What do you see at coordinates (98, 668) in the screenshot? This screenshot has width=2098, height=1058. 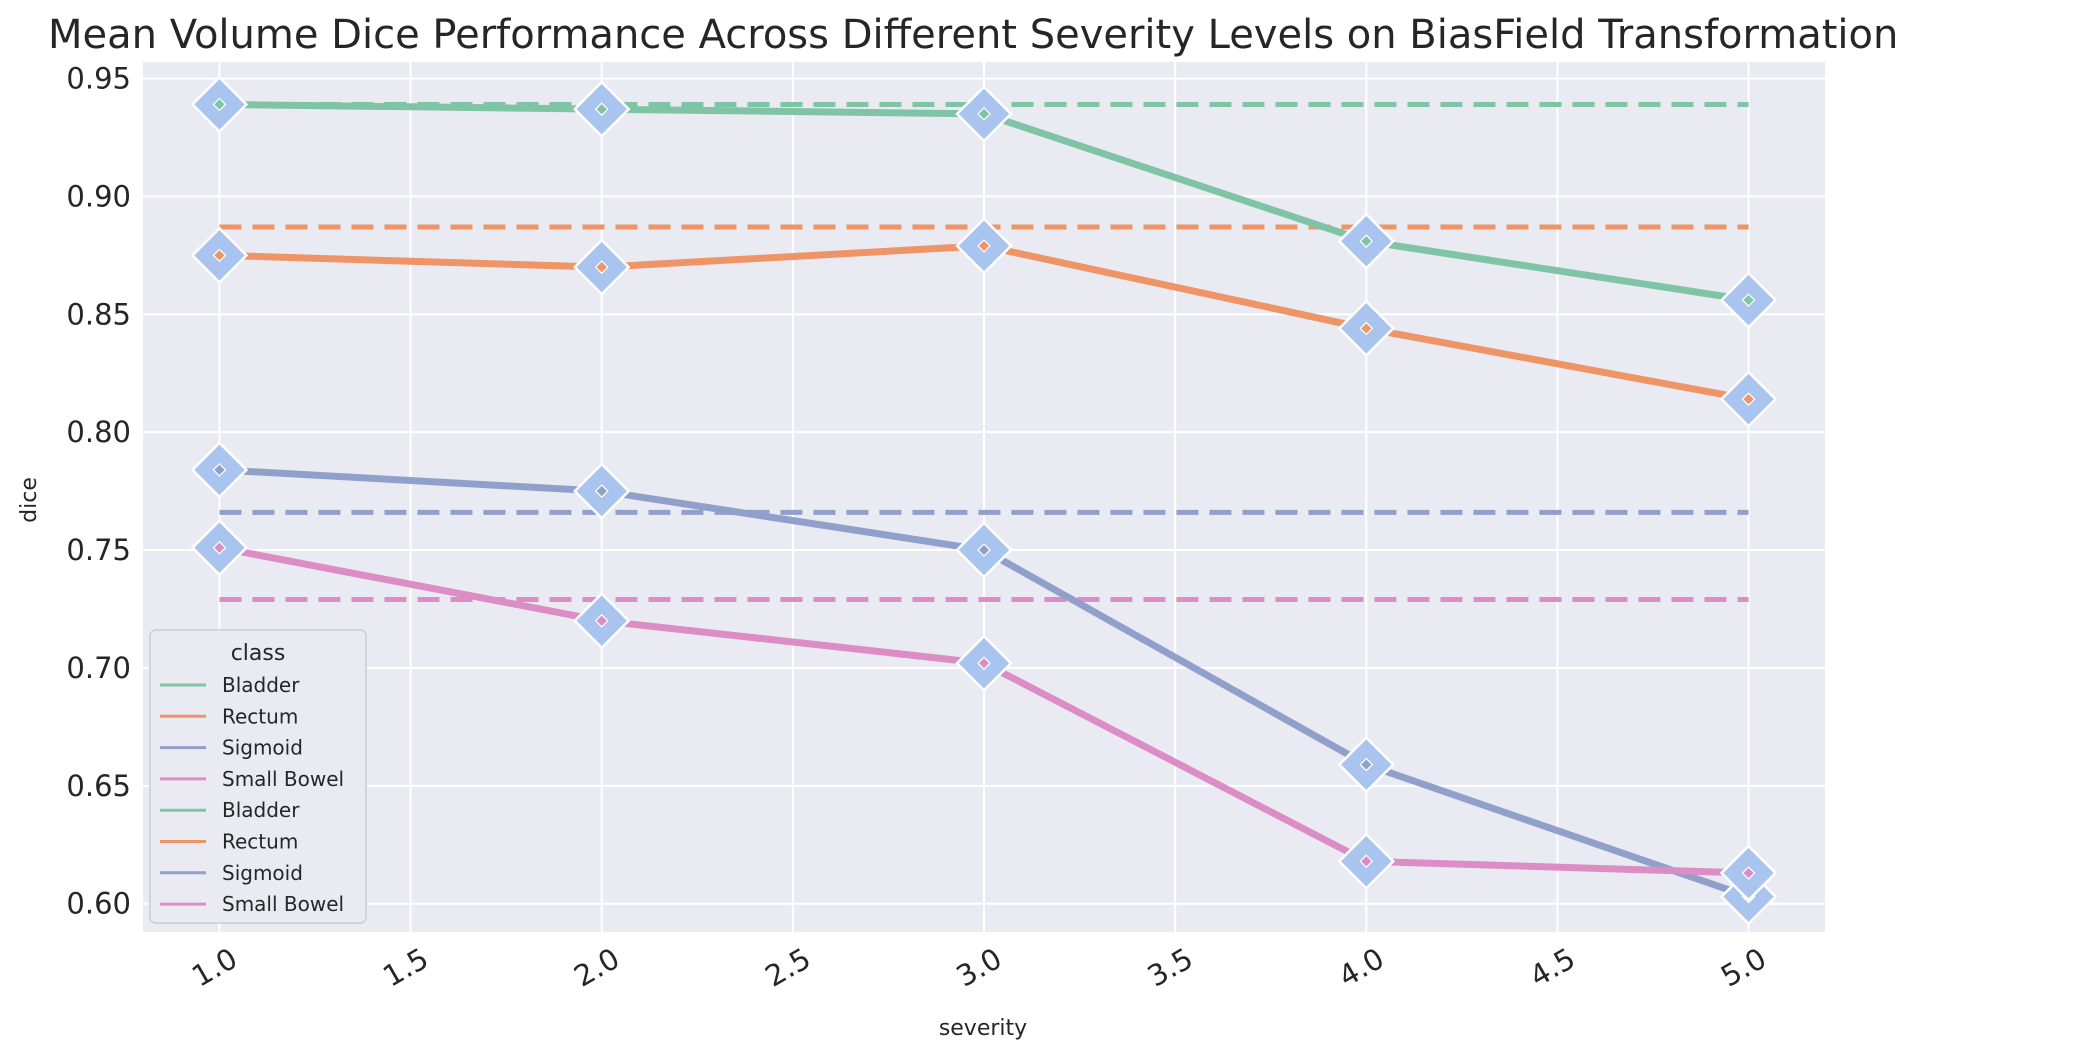 I see `y-tick-label: 0.70` at bounding box center [98, 668].